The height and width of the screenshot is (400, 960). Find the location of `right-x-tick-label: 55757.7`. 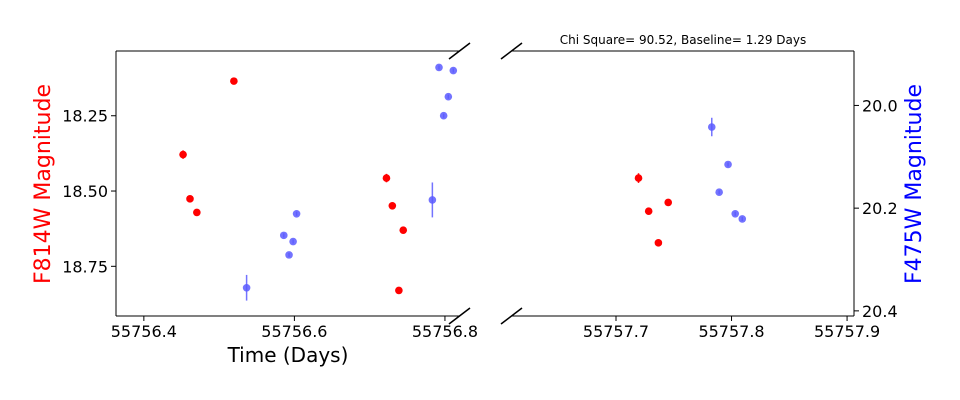

right-x-tick-label: 55757.7 is located at coordinates (616, 331).